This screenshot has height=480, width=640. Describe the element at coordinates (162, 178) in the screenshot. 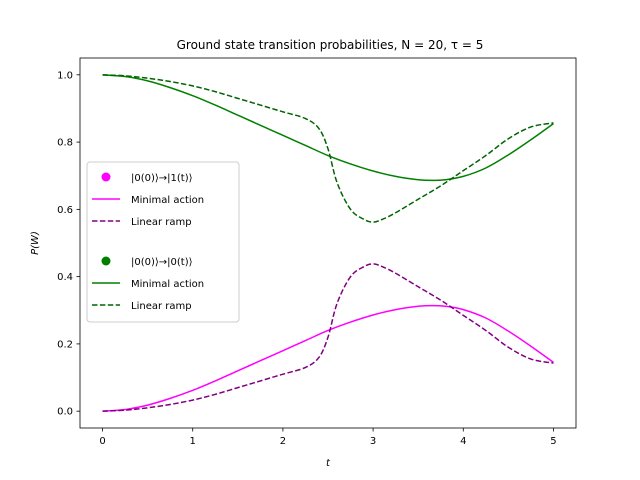

I see `legend-group-label: |0(0)⟩→|1(t)⟩` at that location.